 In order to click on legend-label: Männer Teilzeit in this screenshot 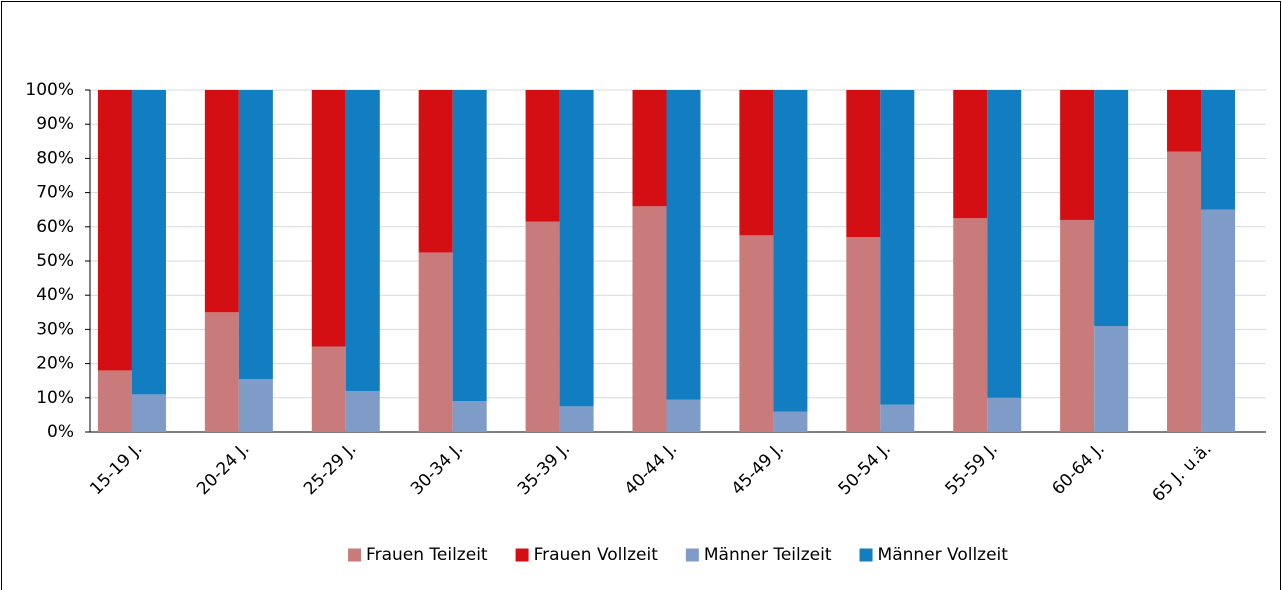, I will do `click(768, 555)`.